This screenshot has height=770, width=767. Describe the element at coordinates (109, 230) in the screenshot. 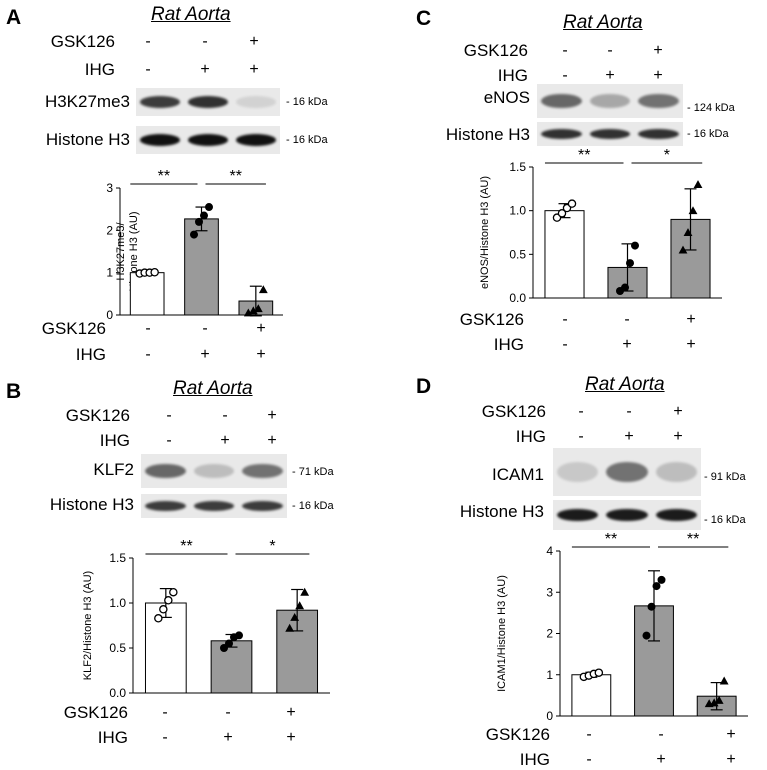

I see `y-tick-label: 2` at that location.